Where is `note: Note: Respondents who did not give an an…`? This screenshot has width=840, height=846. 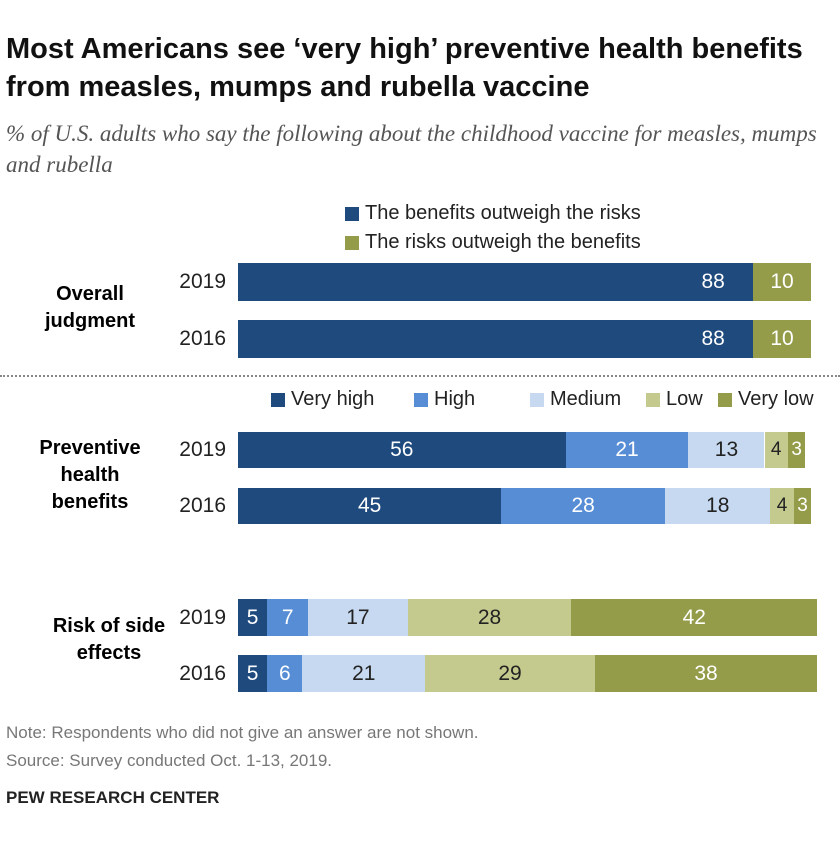 note: Note: Respondents who did not give an an… is located at coordinates (242, 732).